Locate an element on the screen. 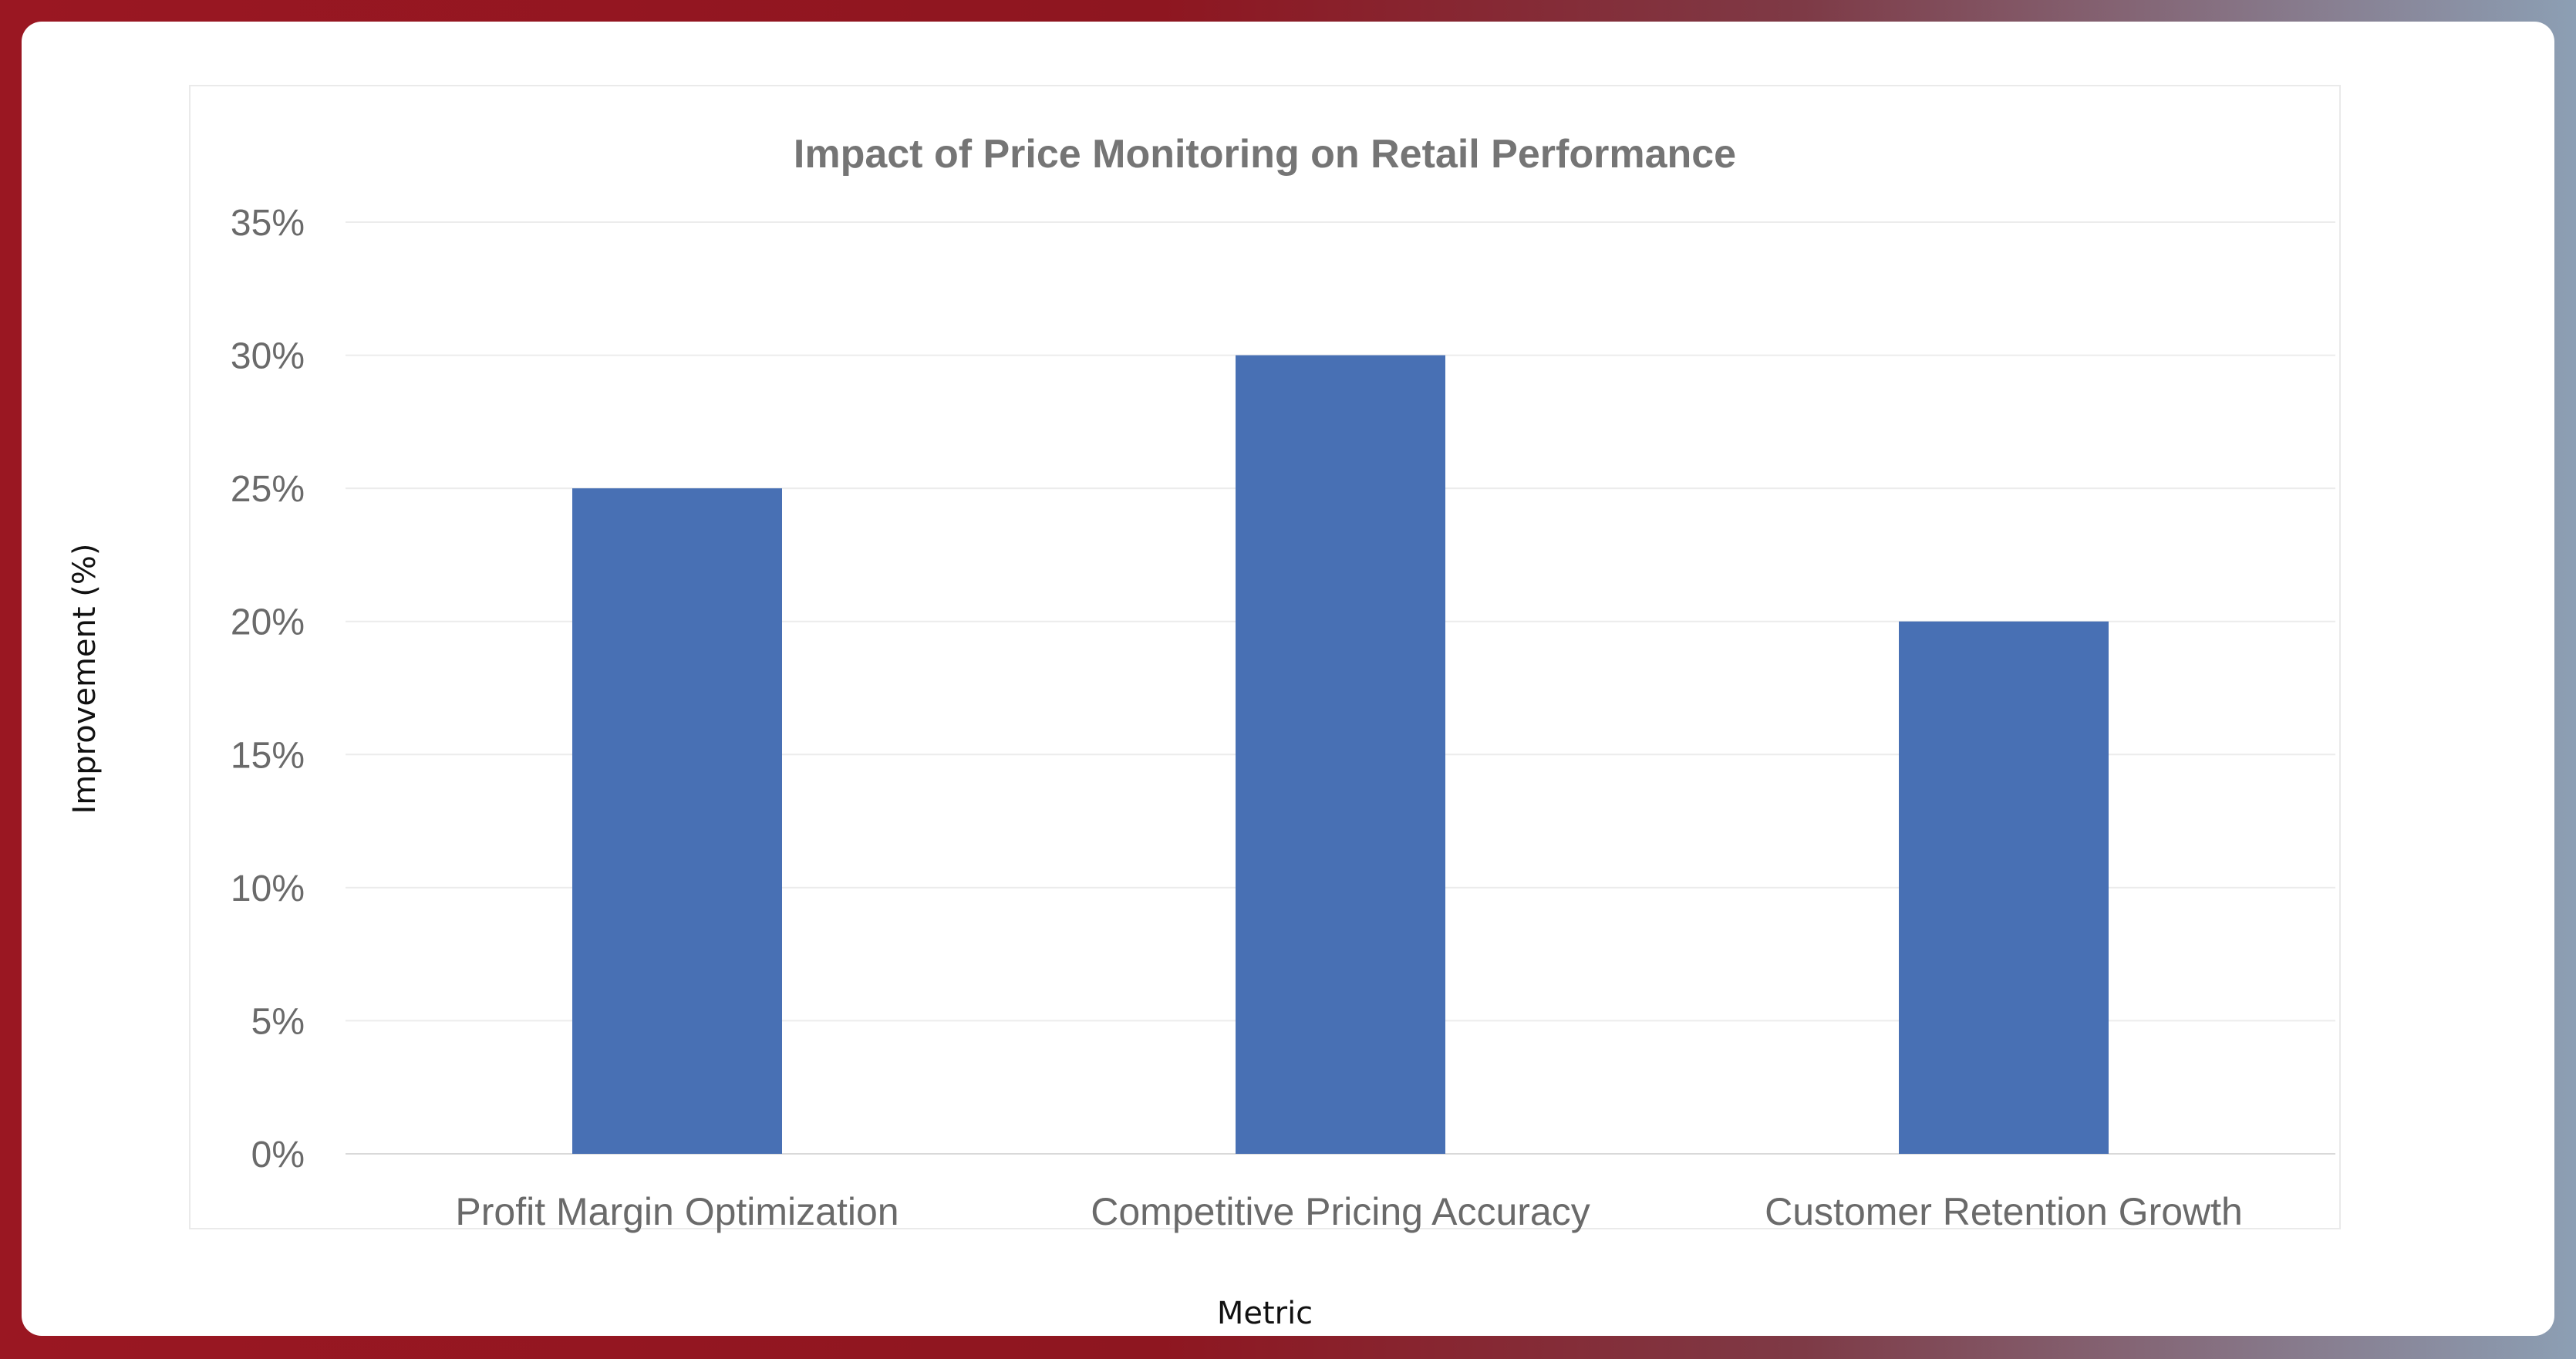 Image resolution: width=2576 pixels, height=1359 pixels. y-tick-label: 5% is located at coordinates (278, 1021).